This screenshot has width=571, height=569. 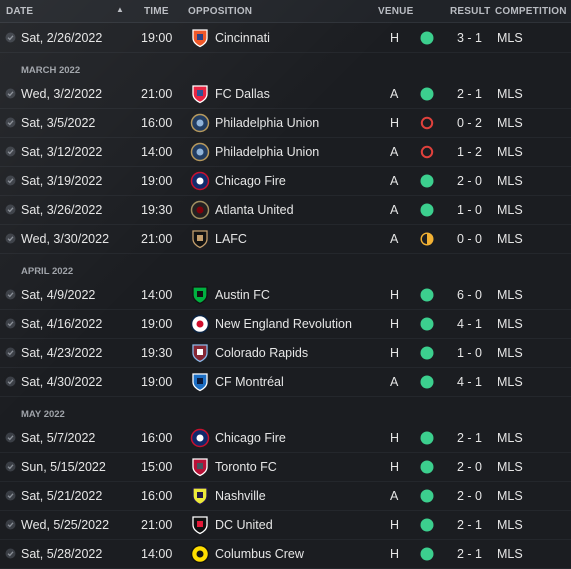 What do you see at coordinates (20, 11) in the screenshot?
I see `column-header-date: DATE` at bounding box center [20, 11].